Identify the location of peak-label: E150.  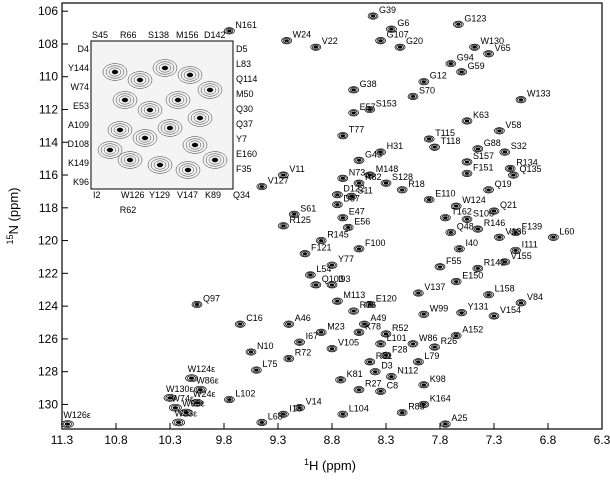
(472, 276).